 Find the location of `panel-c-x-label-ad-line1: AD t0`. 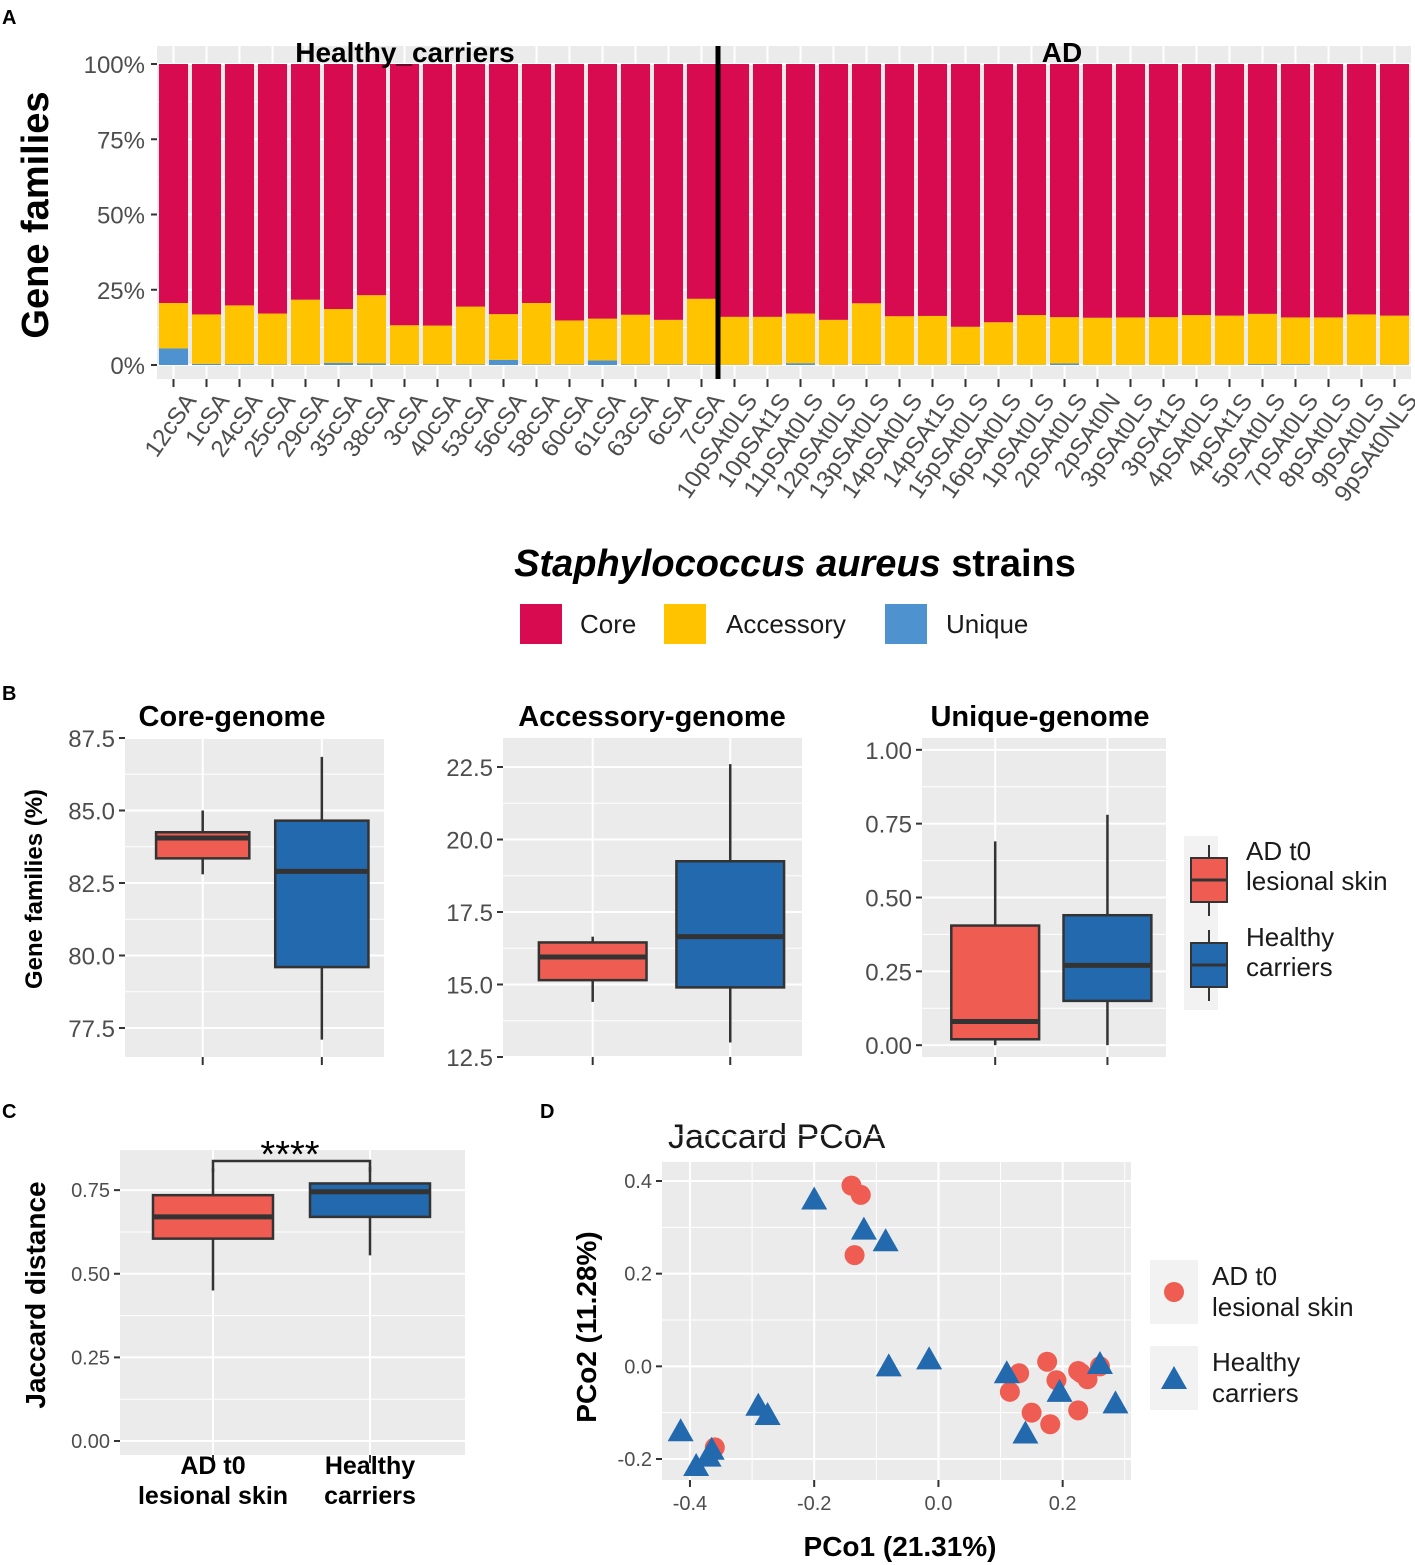

panel-c-x-label-ad-line1: AD t0 is located at coordinates (212, 1466).